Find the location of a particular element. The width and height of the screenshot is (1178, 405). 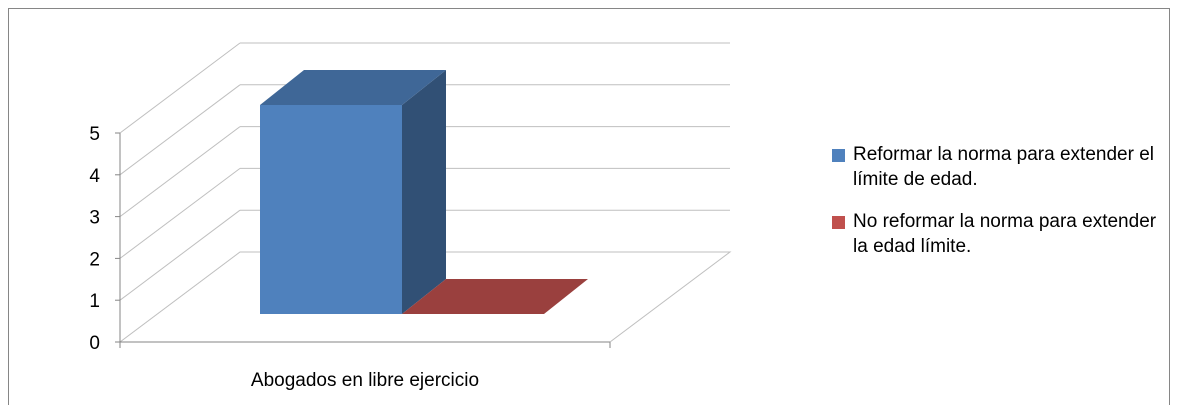

x-category-label: Abogados en libre ejercicio is located at coordinates (365, 380).